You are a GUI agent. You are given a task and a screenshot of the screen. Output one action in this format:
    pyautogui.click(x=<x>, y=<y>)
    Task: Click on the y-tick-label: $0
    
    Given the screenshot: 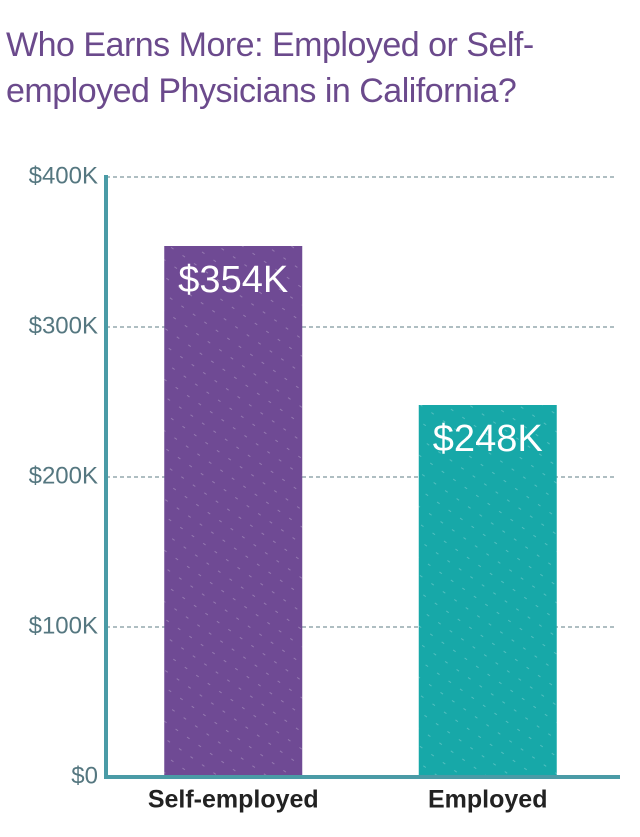 What is the action you would take?
    pyautogui.click(x=84, y=775)
    